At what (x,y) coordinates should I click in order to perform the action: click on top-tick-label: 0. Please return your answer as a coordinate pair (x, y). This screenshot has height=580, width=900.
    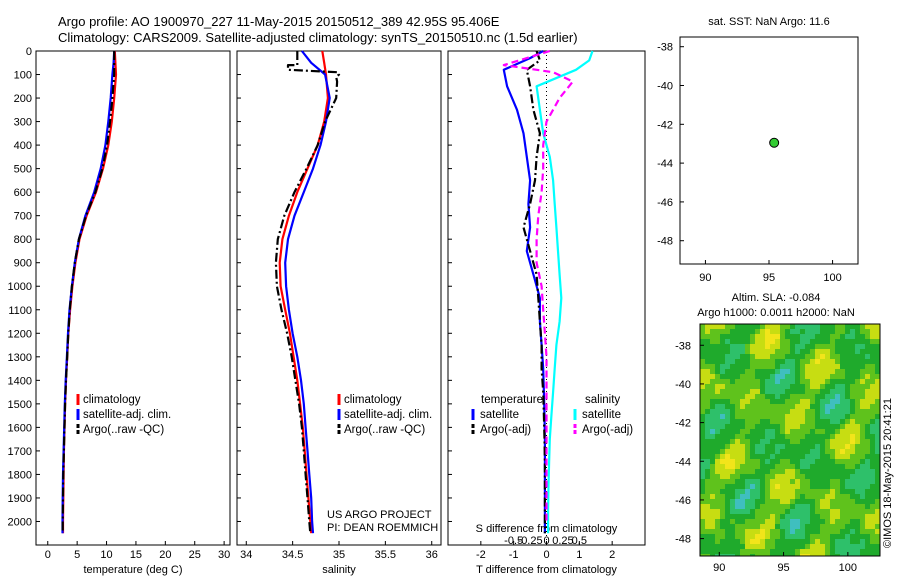
    Looking at the image, I should click on (546, 541).